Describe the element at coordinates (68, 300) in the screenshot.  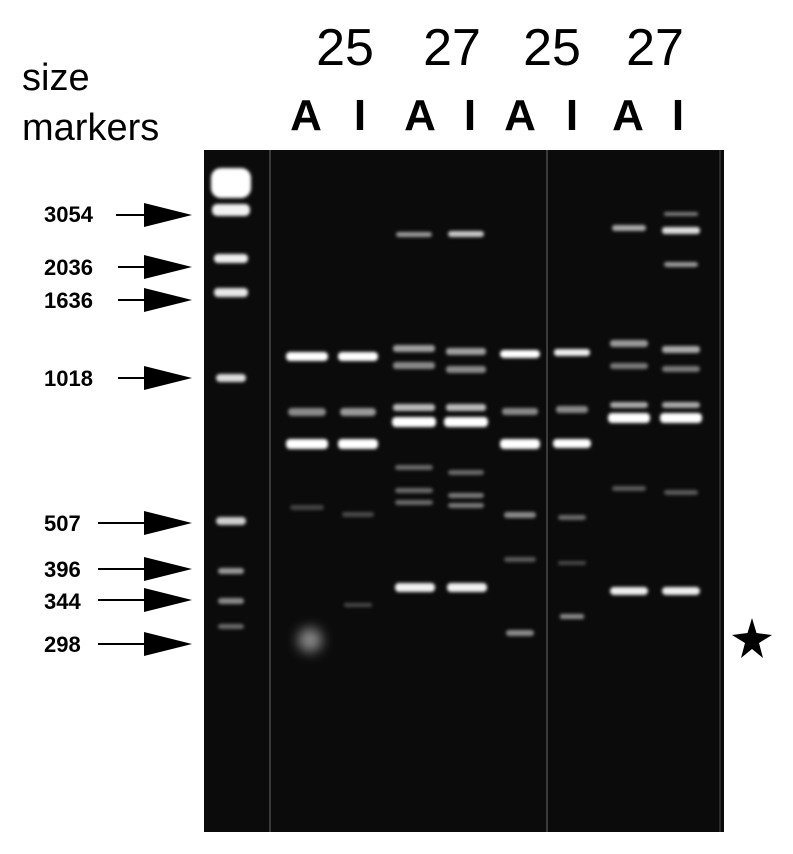
I see `marker-label-1636: 1636` at that location.